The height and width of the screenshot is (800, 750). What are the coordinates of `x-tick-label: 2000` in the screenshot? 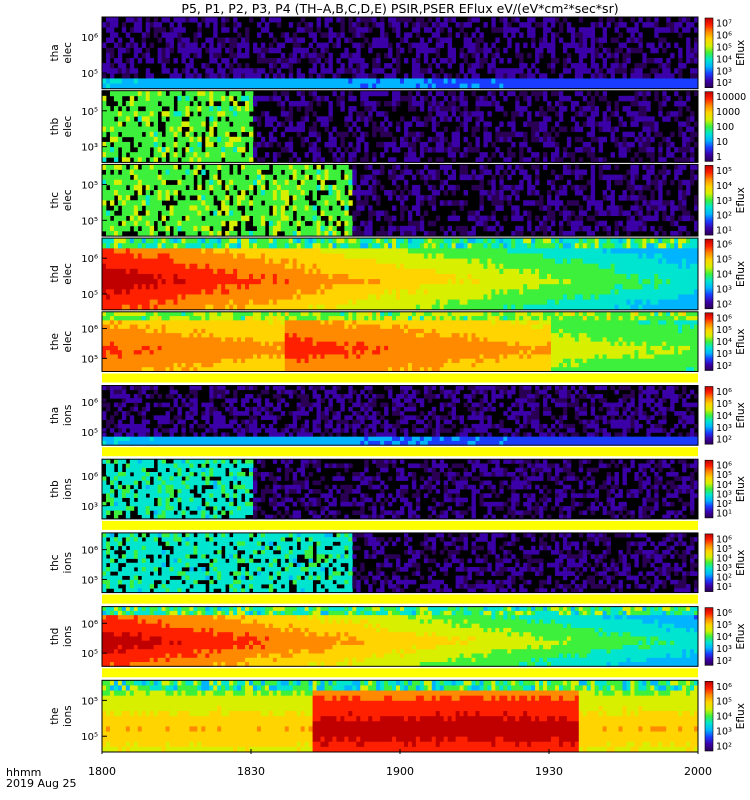 It's located at (698, 771).